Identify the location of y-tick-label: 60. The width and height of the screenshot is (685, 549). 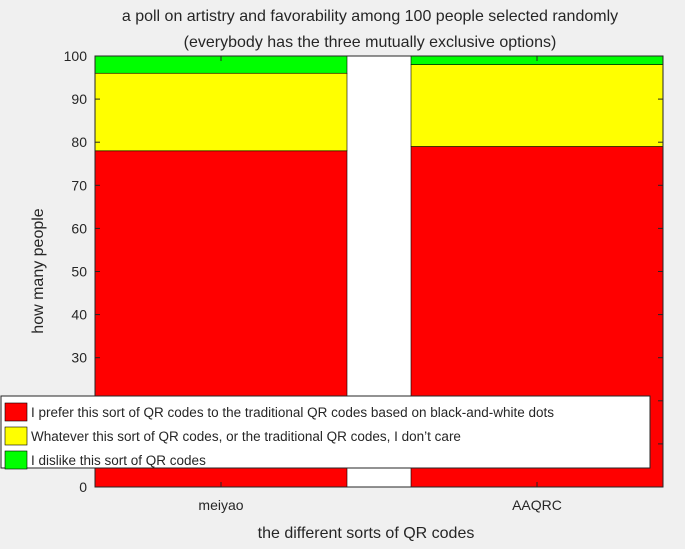
(79, 228).